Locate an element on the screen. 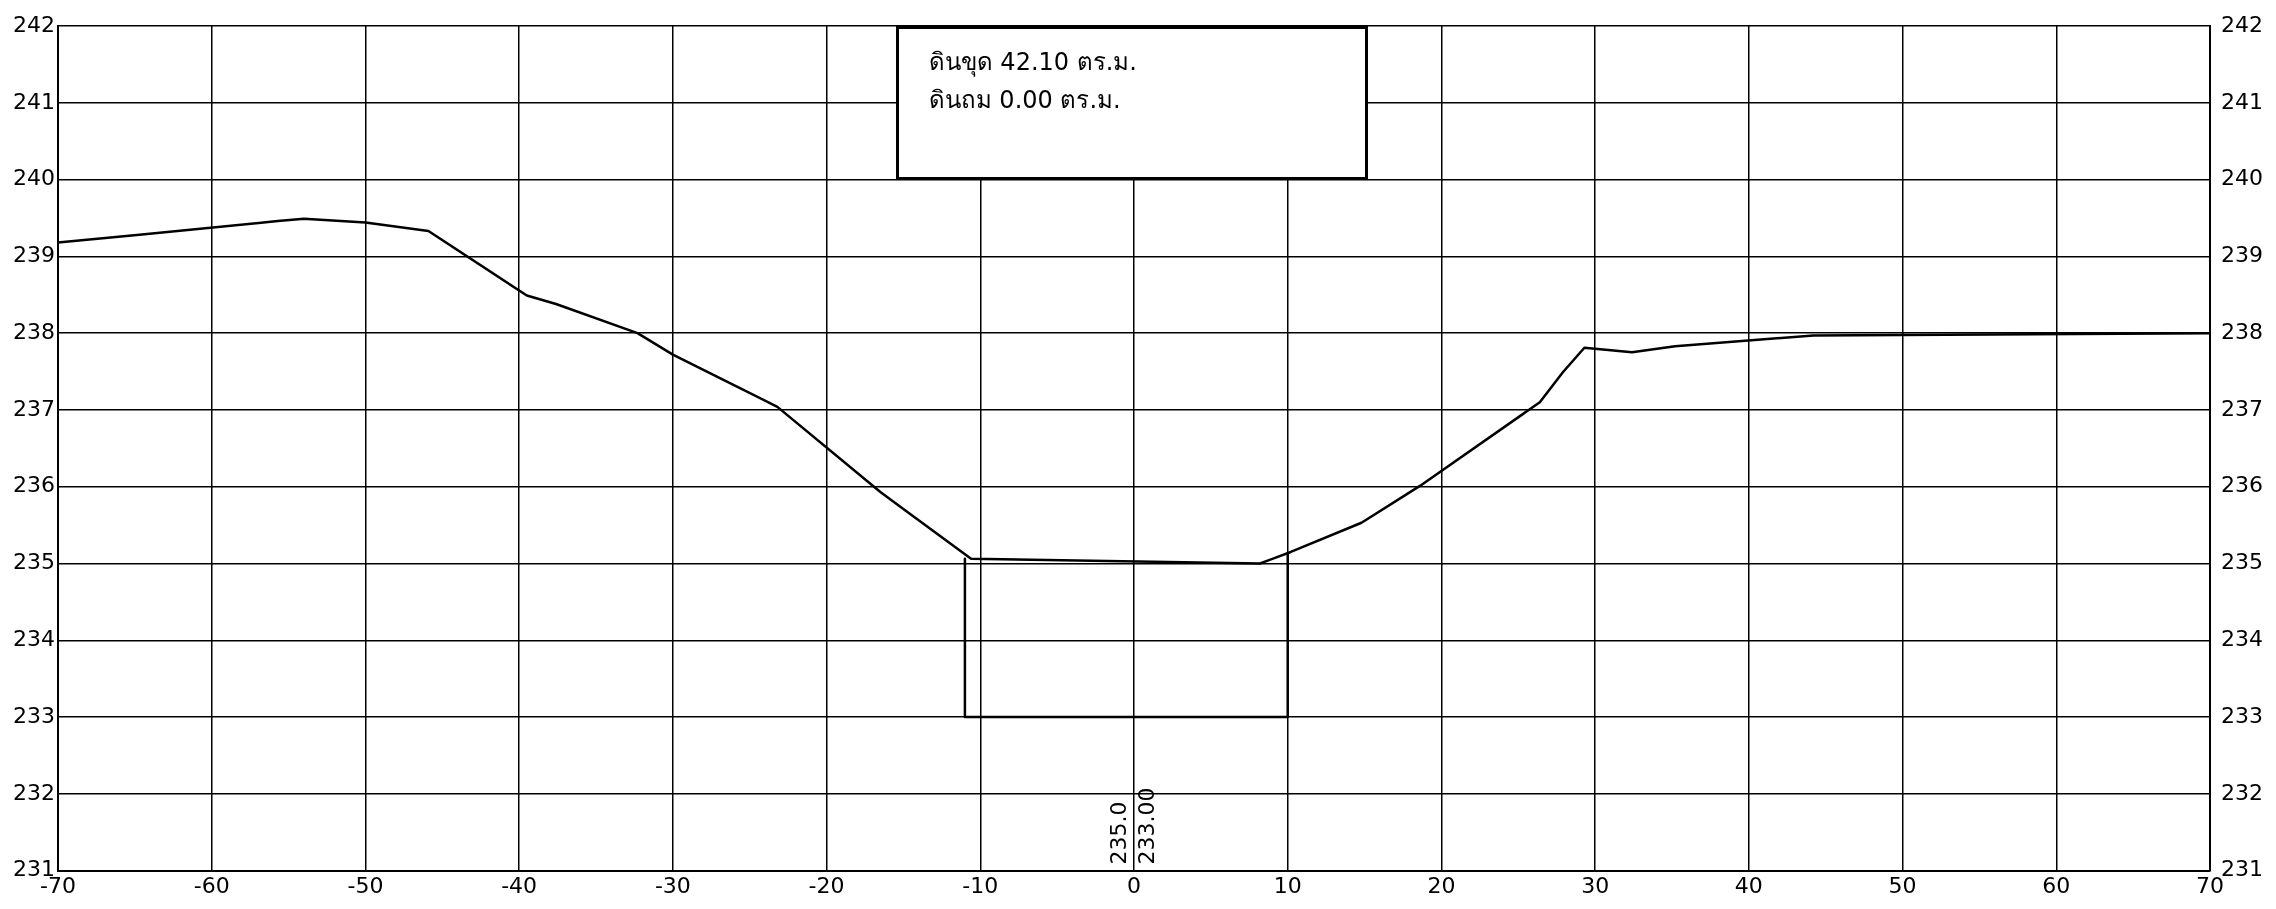 This screenshot has height=909, width=2276. label-box: ดินขุด 42.10 ตร.ม. ดินถม 0.00 ตร.ม. is located at coordinates (1131, 103).